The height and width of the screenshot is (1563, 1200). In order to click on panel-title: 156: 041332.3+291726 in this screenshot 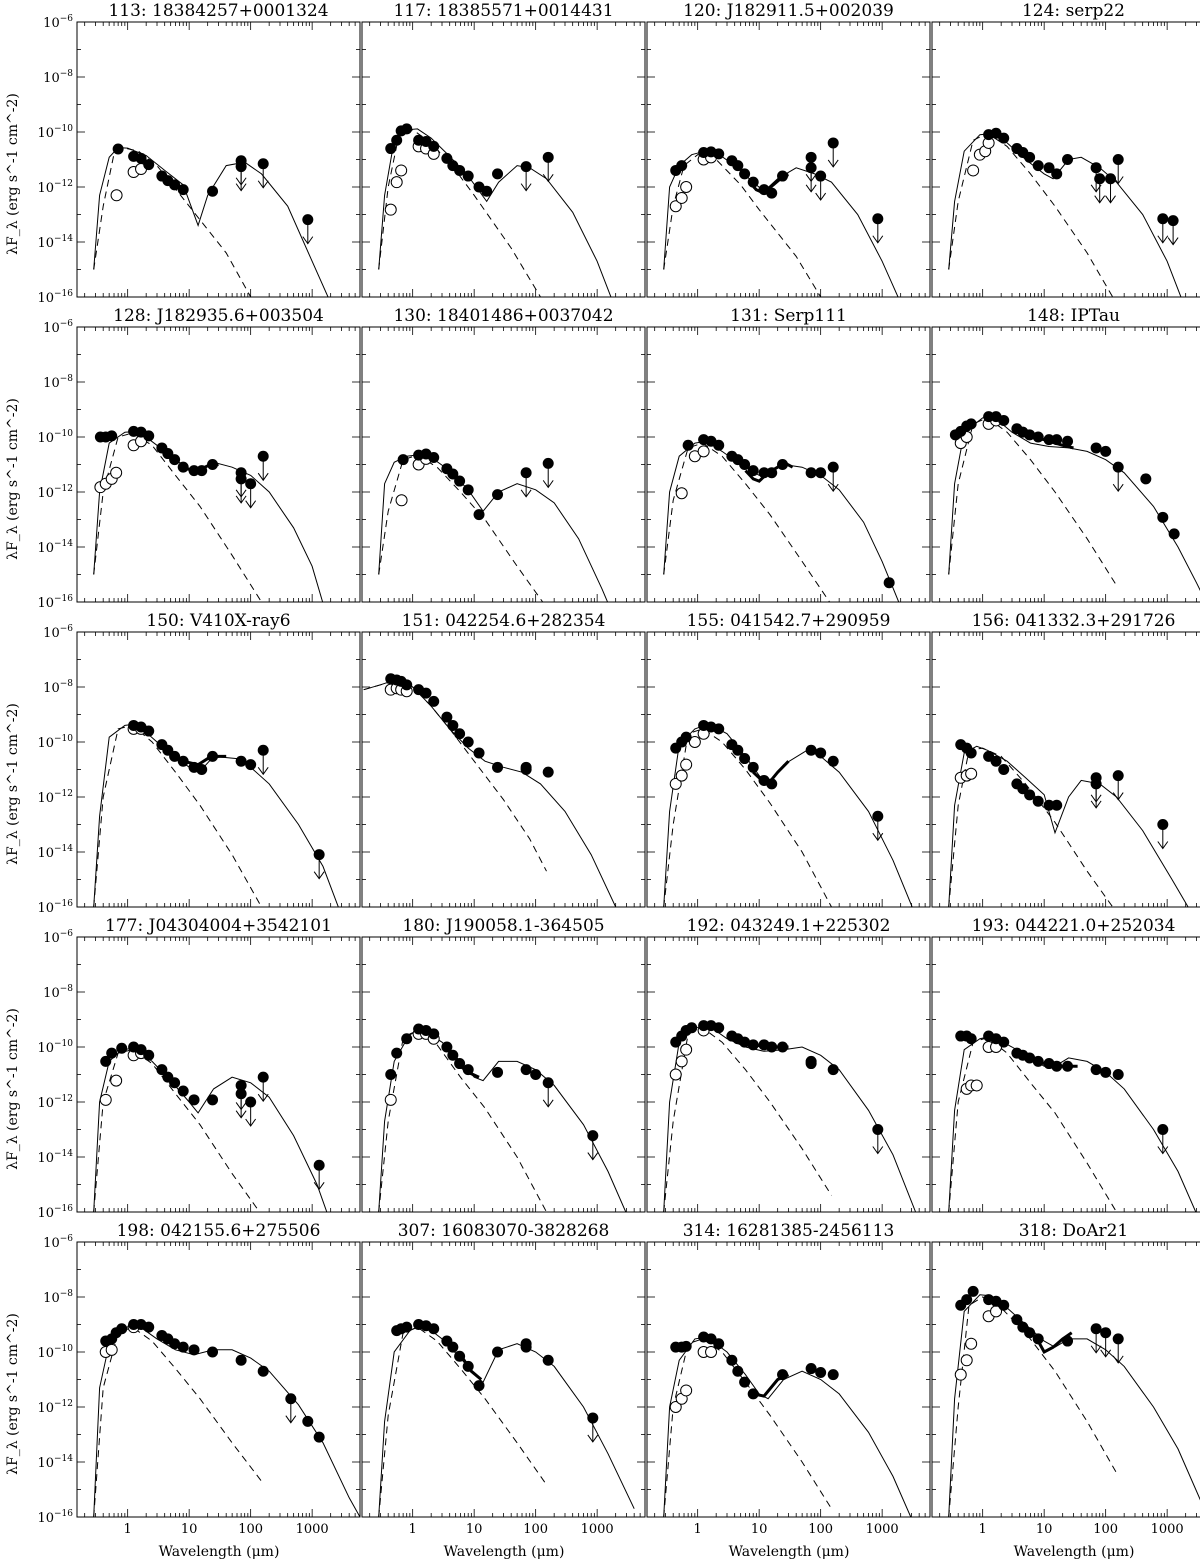, I will do `click(1074, 621)`.